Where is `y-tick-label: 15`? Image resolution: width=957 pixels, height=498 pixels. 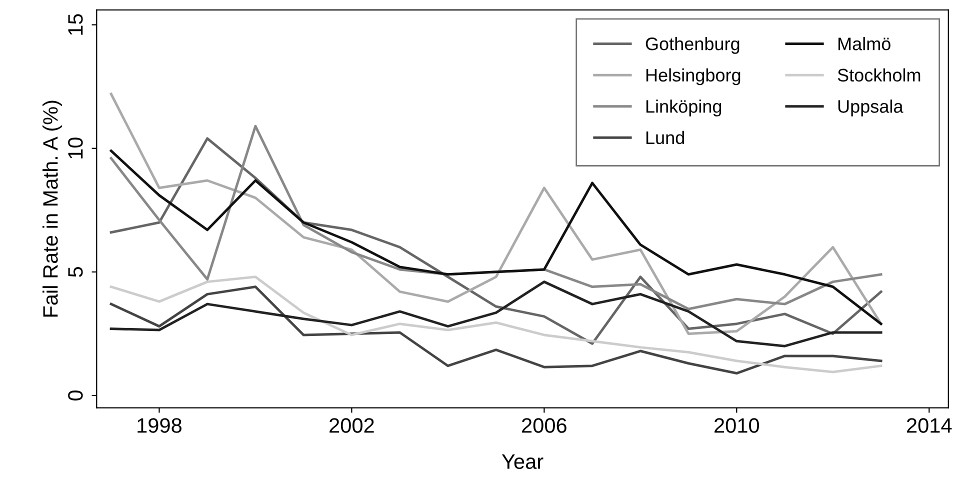 y-tick-label: 15 is located at coordinates (75, 24).